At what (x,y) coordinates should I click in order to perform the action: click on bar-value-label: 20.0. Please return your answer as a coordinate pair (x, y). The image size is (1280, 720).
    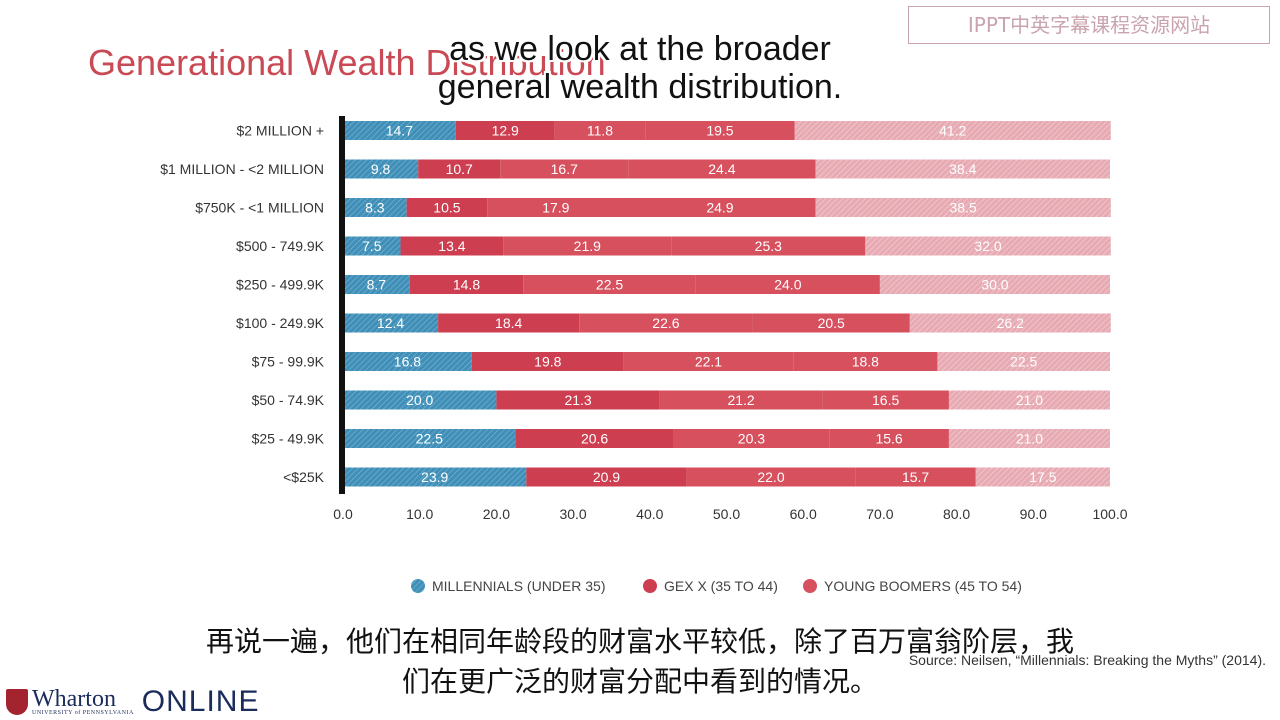
    Looking at the image, I should click on (419, 400).